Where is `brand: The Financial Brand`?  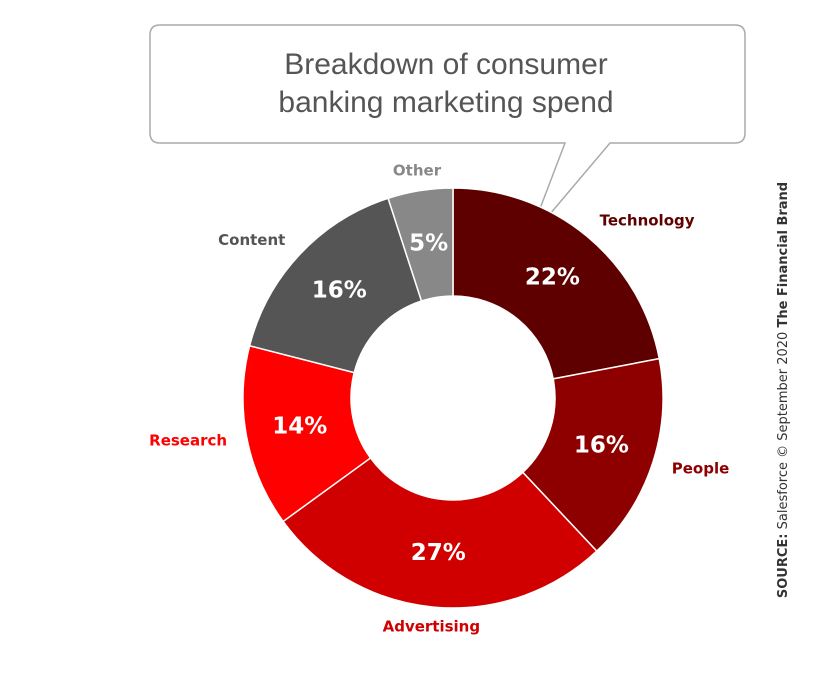 brand: The Financial Brand is located at coordinates (783, 255).